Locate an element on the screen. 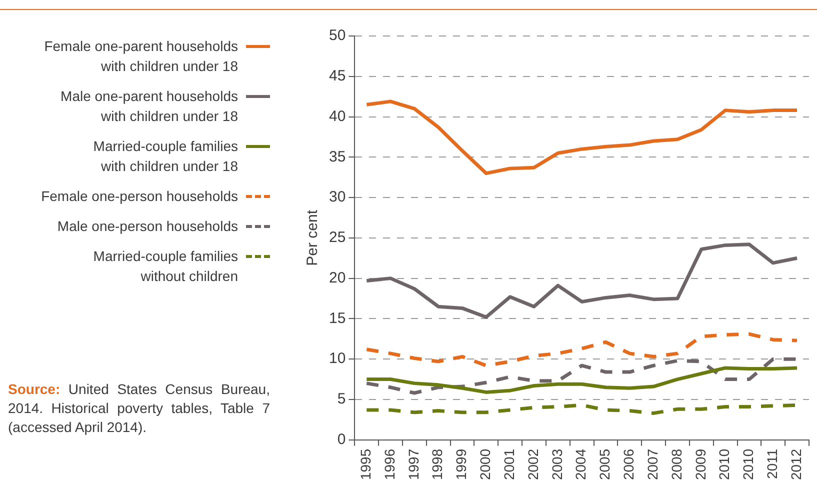  x-tick-label: 2007 is located at coordinates (652, 464).